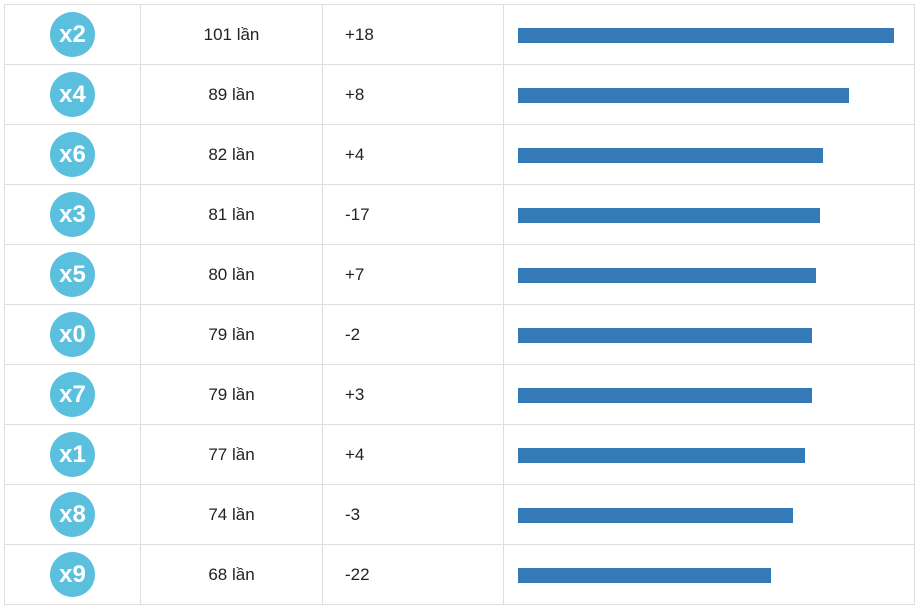 Image resolution: width=916 pixels, height=609 pixels. I want to click on change-value: +8, so click(355, 94).